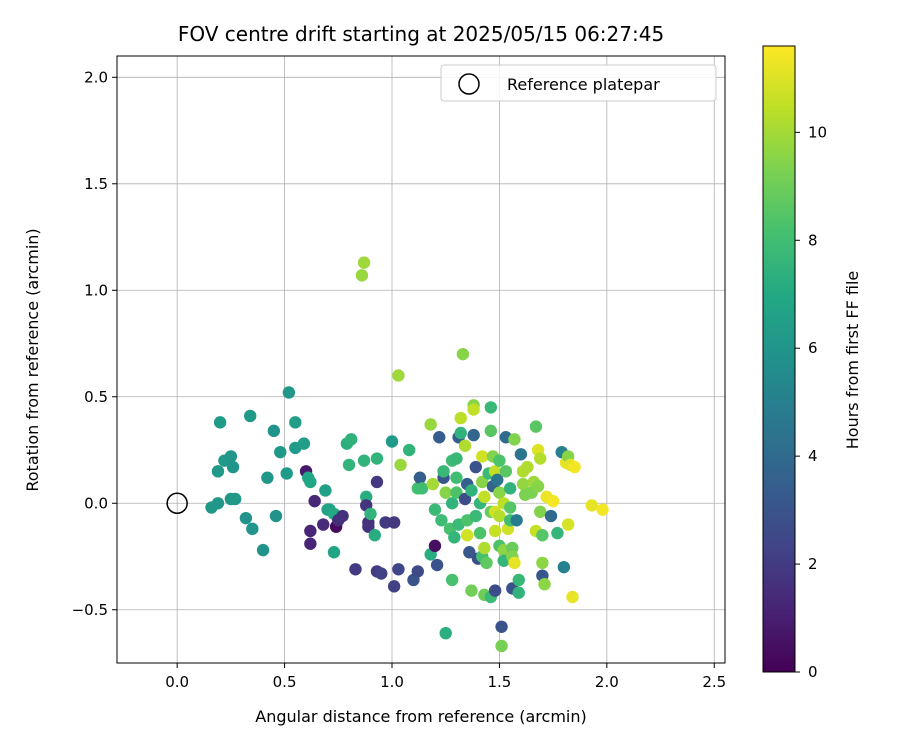 Image resolution: width=900 pixels, height=750 pixels. Describe the element at coordinates (813, 564) in the screenshot. I see `colorbar-tick-label: 2` at that location.